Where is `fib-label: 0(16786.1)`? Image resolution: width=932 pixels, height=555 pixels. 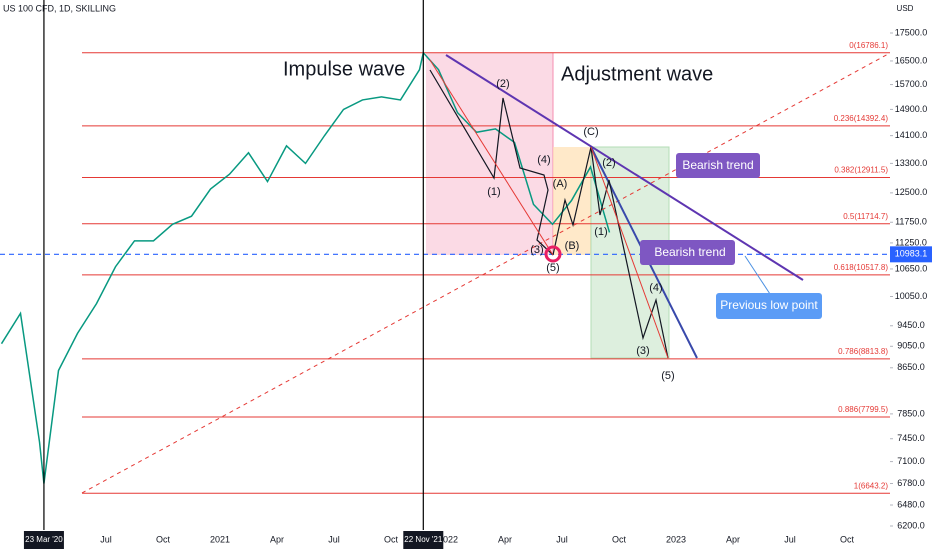 fib-label: 0(16786.1) is located at coordinates (868, 45).